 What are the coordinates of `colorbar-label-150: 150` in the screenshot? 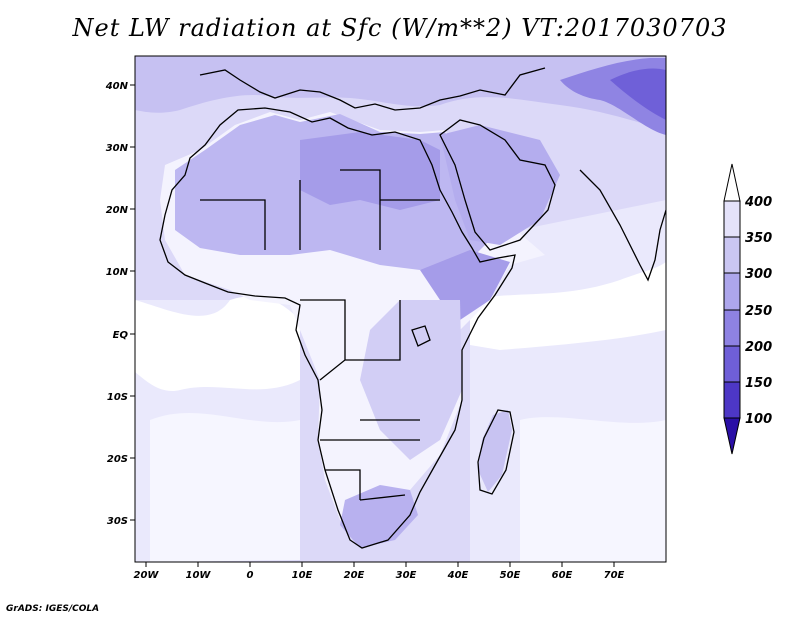 It's located at (758, 383).